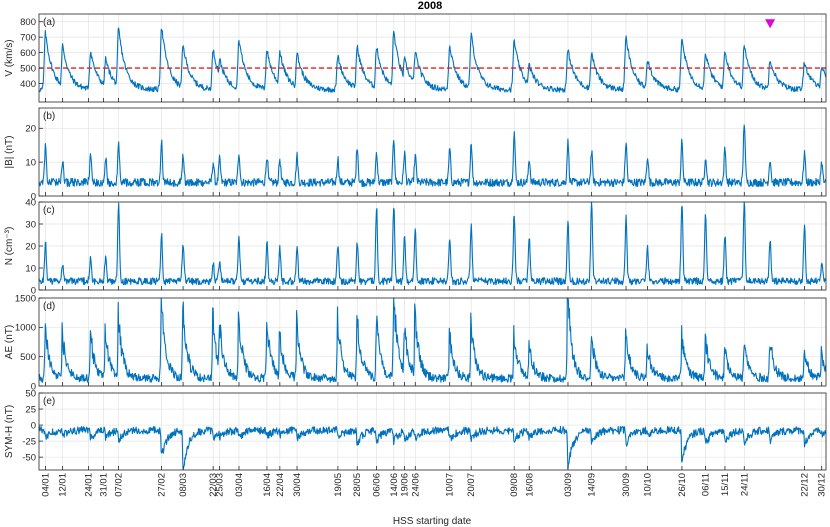 This screenshot has width=830, height=527. I want to click on xtick-label-31: 22/12, so click(804, 485).